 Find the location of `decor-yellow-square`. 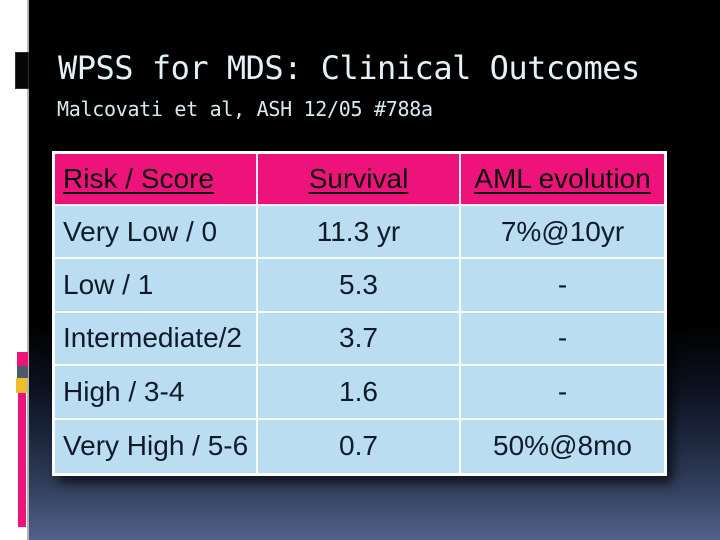

decor-yellow-square is located at coordinates (21, 385).